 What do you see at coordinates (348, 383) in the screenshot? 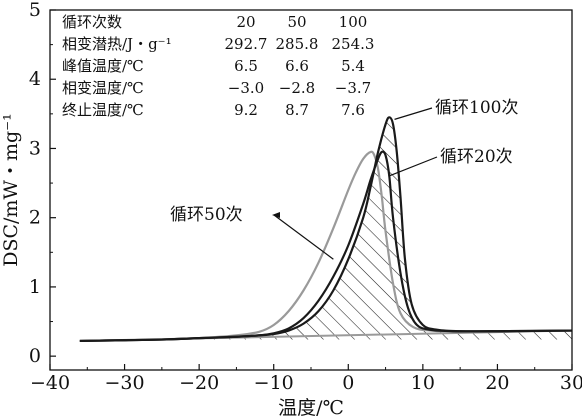
I see `x-tick-label: 0` at bounding box center [348, 383].